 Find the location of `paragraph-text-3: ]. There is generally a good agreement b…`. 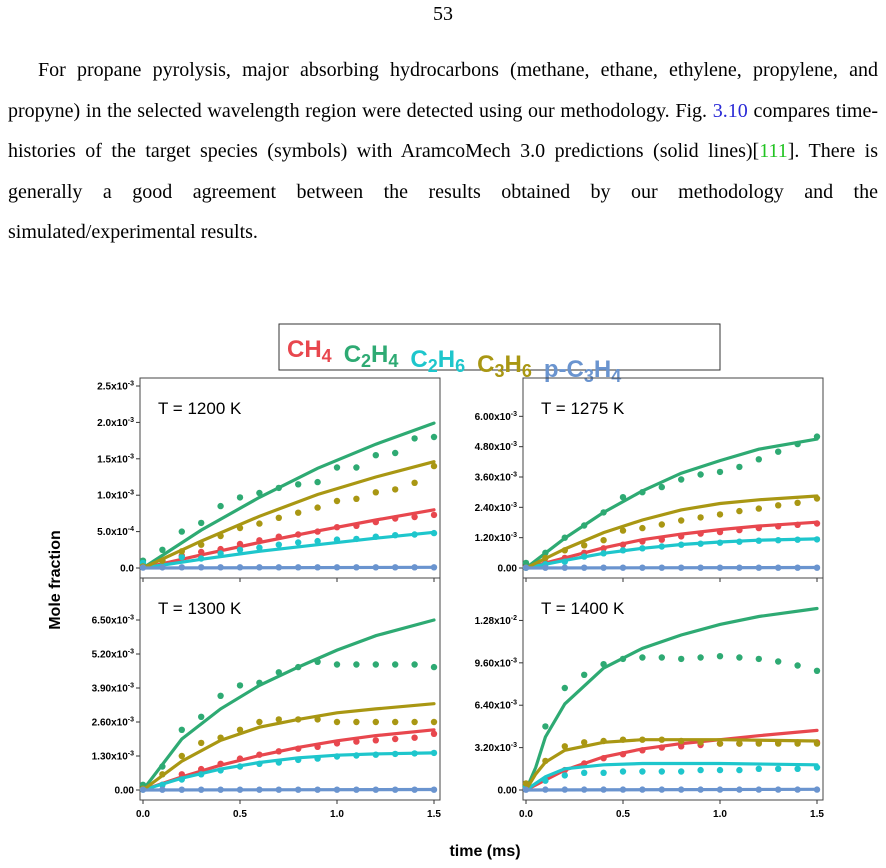

paragraph-text-3: ]. There is generally a good agreement b… is located at coordinates (443, 191).